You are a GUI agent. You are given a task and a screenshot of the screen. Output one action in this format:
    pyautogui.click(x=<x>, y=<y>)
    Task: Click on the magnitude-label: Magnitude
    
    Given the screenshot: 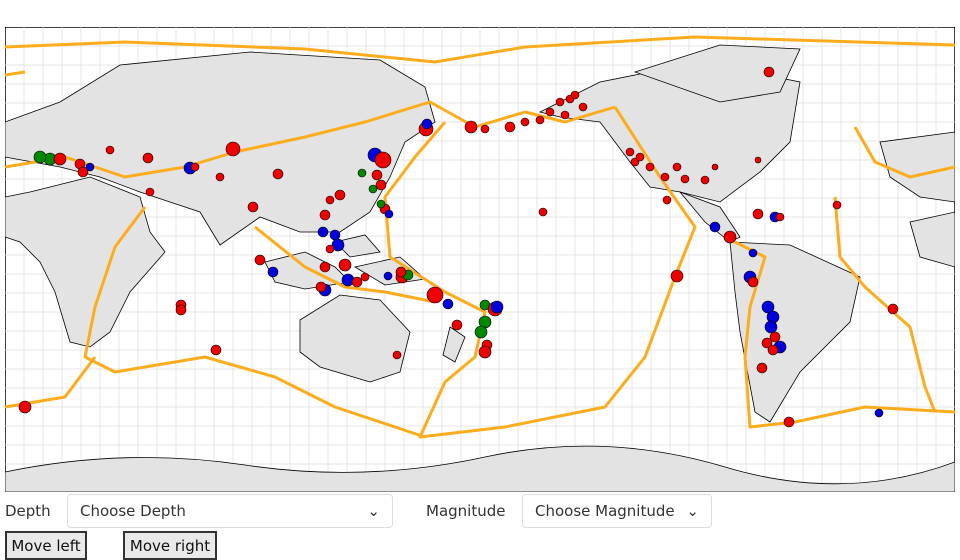 What is the action you would take?
    pyautogui.click(x=466, y=511)
    